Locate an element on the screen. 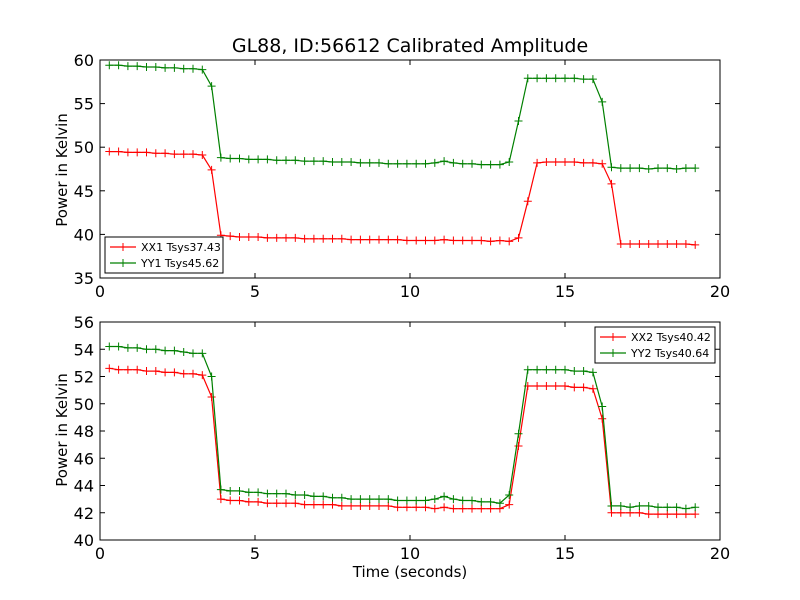  legend-entry-label: XX1 Tsys37.43 is located at coordinates (181, 247).